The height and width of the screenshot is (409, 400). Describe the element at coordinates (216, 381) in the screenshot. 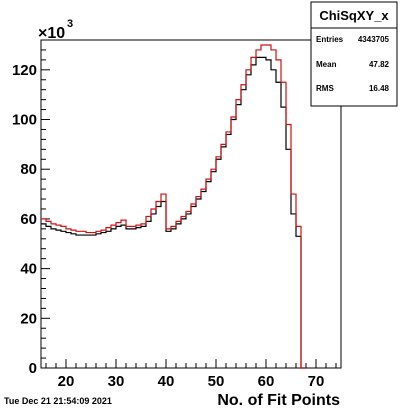

I see `x-tick-label: 50` at that location.